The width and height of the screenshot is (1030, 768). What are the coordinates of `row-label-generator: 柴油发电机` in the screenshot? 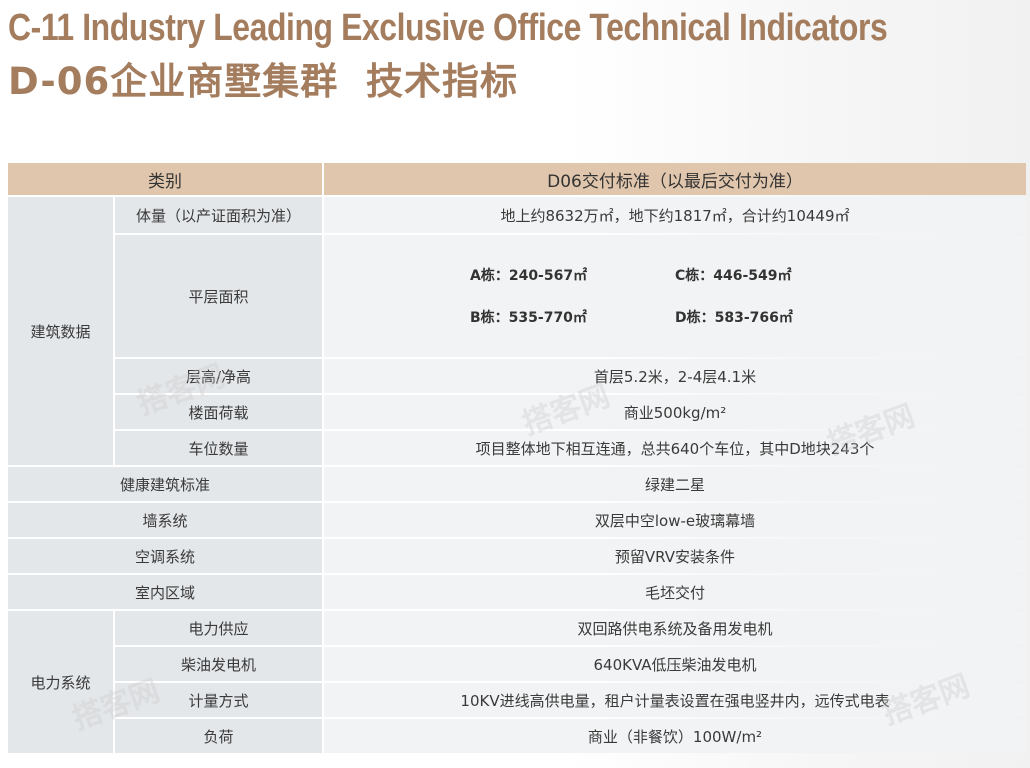 It's located at (218, 664).